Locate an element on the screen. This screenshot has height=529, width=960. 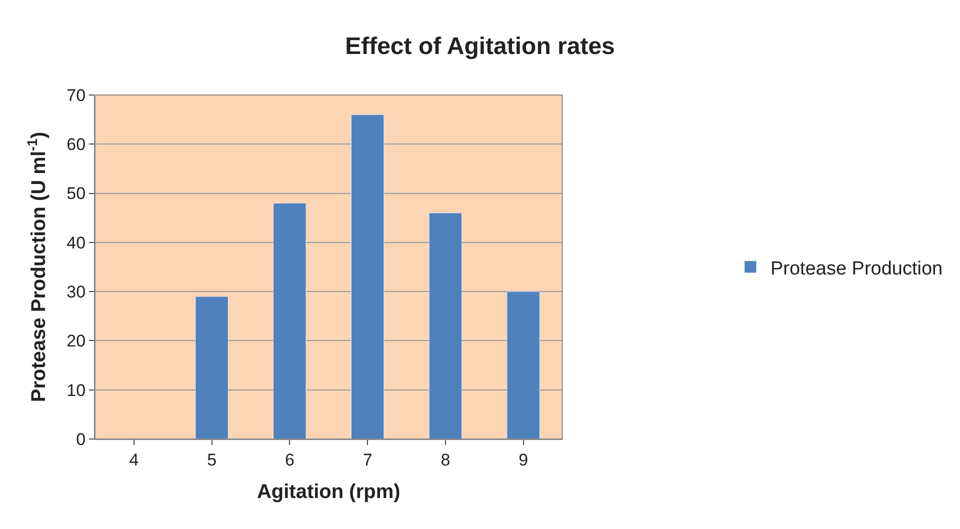
x-axis-title: Agitation (rpm) is located at coordinates (328, 491).